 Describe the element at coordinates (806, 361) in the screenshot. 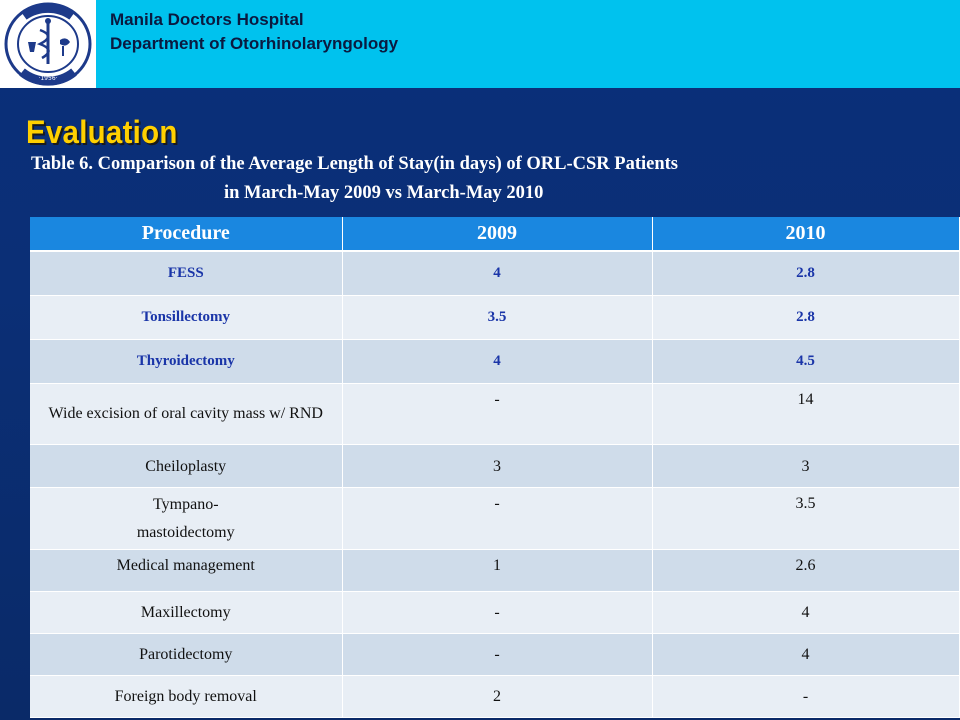

I see `value-2010-cell: 4.5` at that location.